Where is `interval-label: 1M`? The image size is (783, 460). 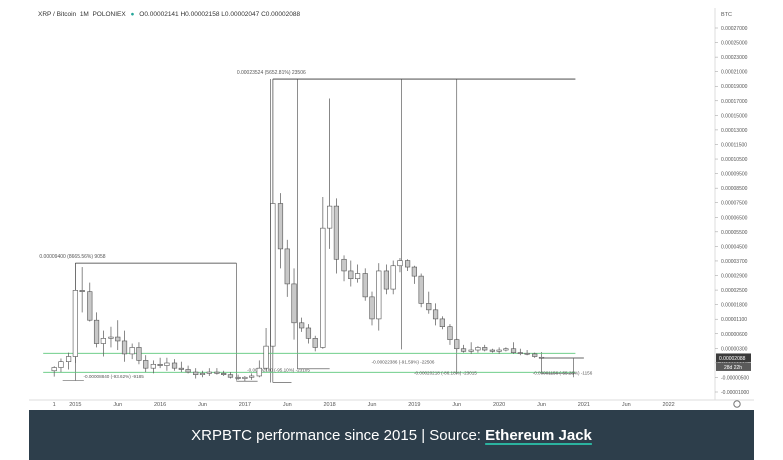 interval-label: 1M is located at coordinates (84, 14).